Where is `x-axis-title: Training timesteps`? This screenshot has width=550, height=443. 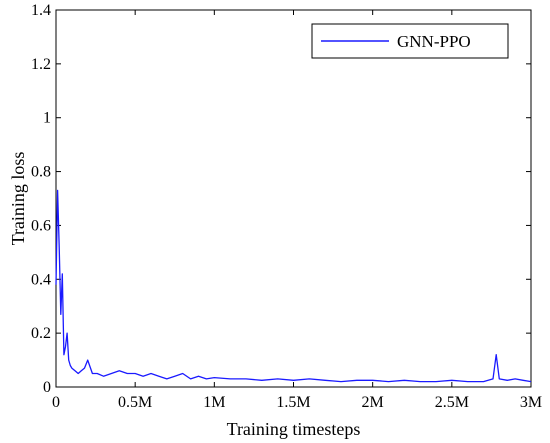 x-axis-title: Training timesteps is located at coordinates (294, 429).